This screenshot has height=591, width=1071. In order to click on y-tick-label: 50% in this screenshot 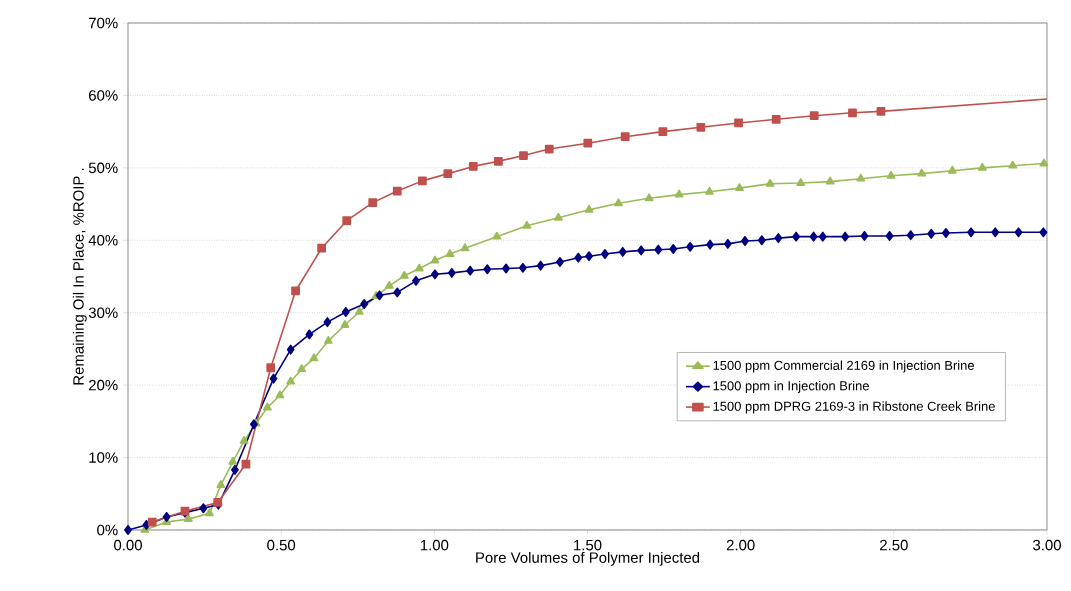, I will do `click(103, 168)`.